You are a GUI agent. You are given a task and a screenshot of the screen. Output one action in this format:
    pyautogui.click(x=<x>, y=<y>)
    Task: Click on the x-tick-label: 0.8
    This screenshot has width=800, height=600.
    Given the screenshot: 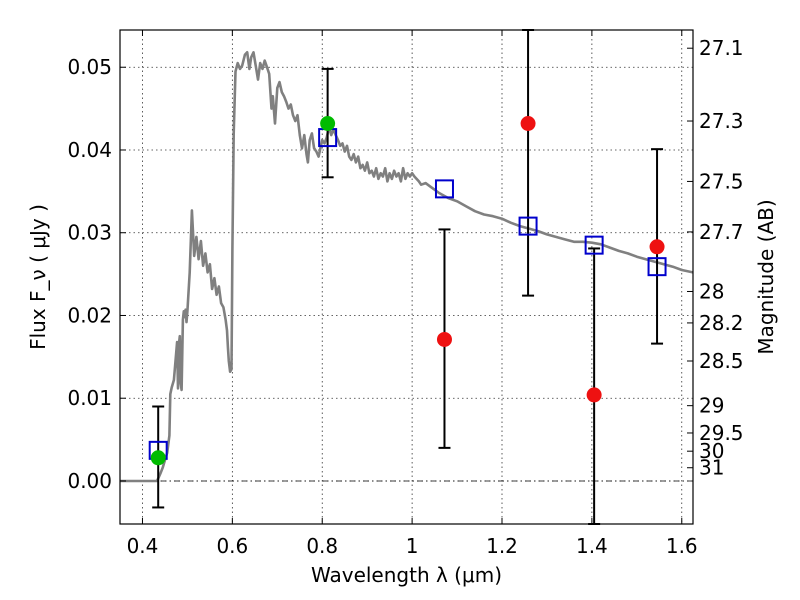 What is the action you would take?
    pyautogui.click(x=322, y=546)
    